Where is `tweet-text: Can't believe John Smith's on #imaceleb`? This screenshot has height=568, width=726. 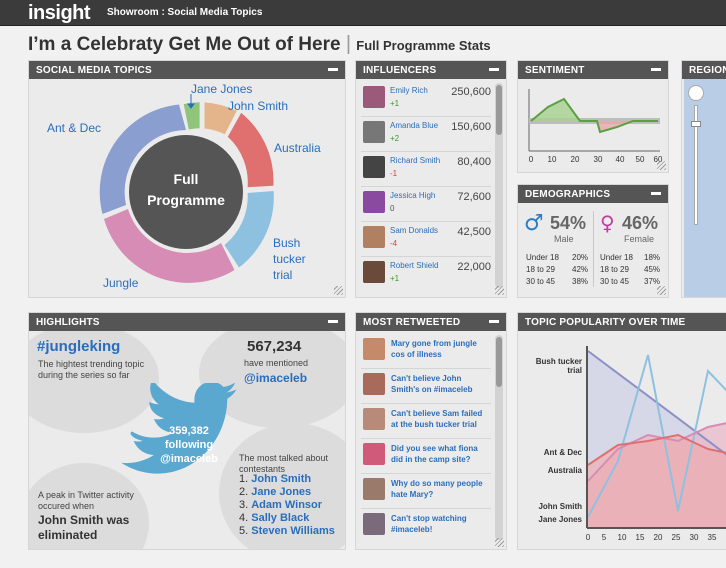
tweet-text: Can't believe John Smith's on #imaceleb is located at coordinates (432, 384).